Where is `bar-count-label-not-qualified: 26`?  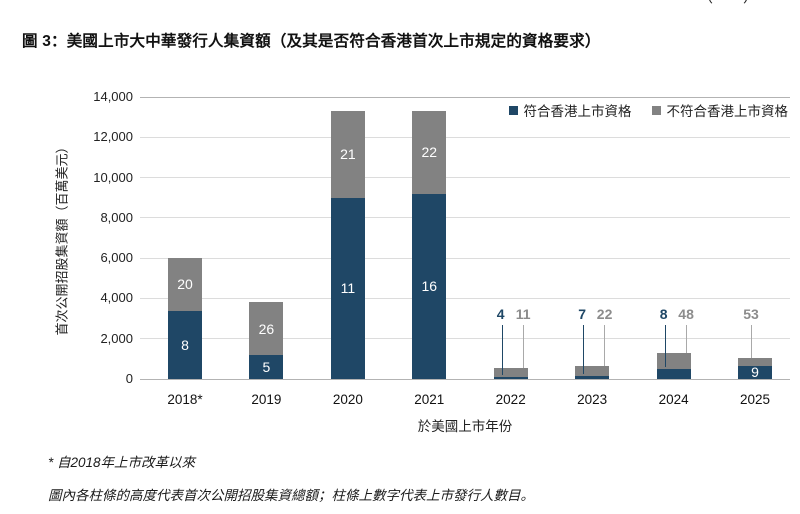 bar-count-label-not-qualified: 26 is located at coordinates (266, 328).